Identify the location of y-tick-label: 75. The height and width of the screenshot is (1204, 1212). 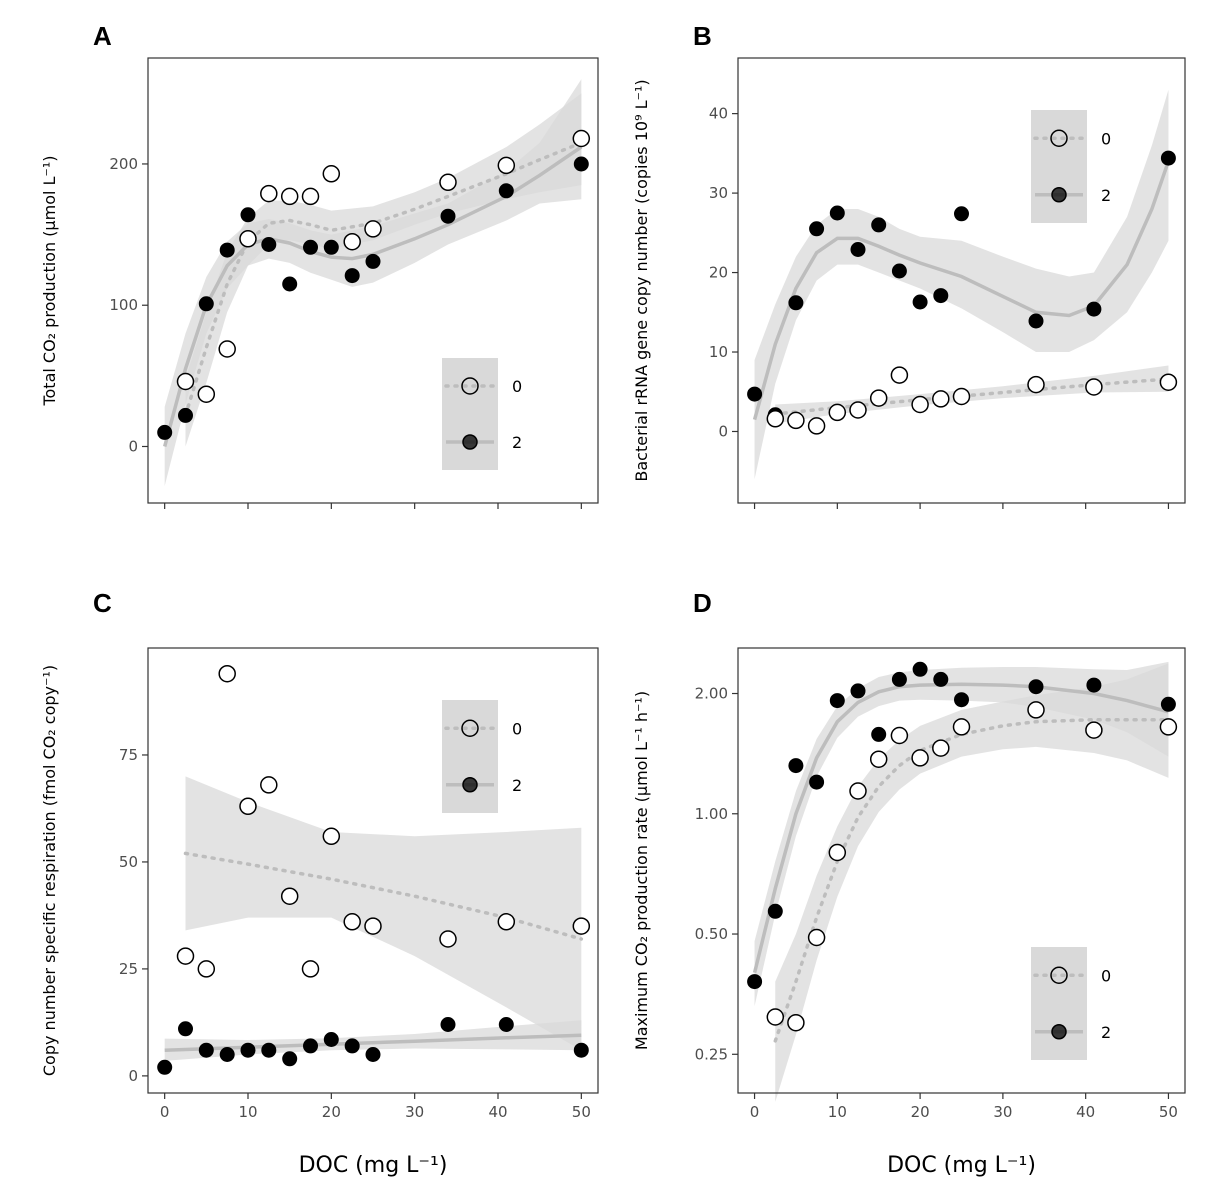
(128, 755).